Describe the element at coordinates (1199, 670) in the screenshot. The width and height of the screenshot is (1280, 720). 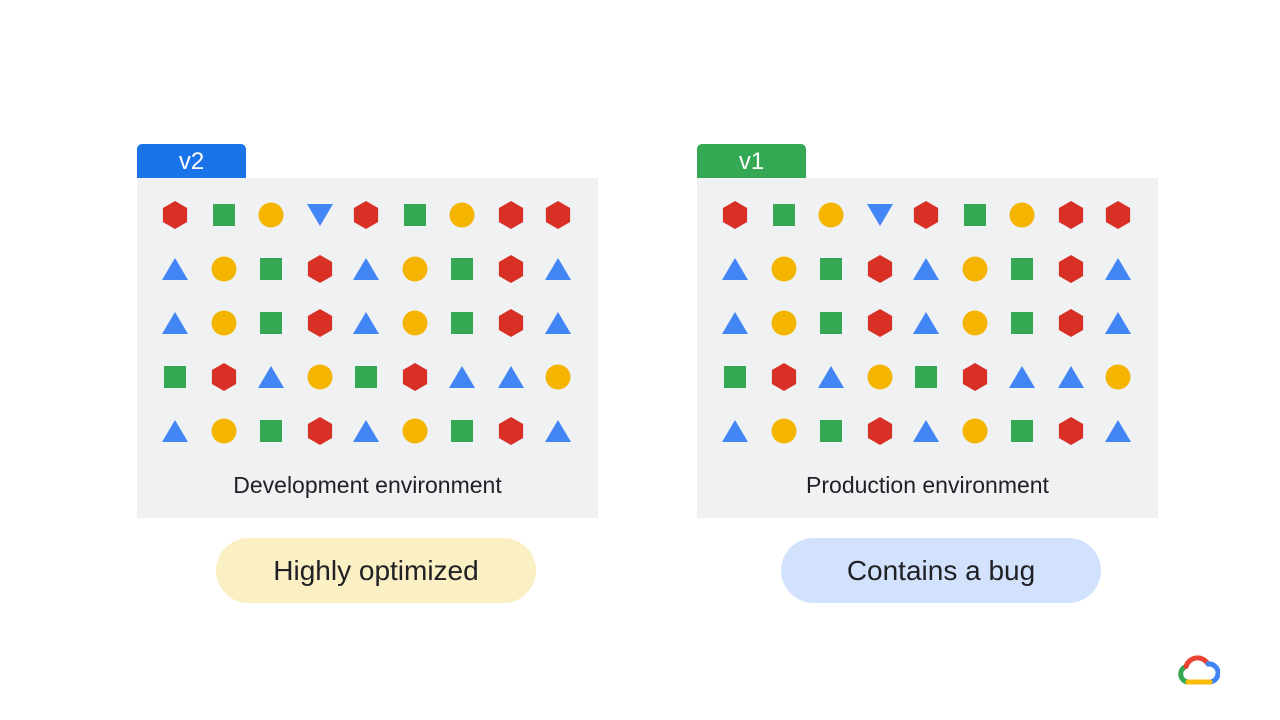
I see `google-cloud-logo-icon` at that location.